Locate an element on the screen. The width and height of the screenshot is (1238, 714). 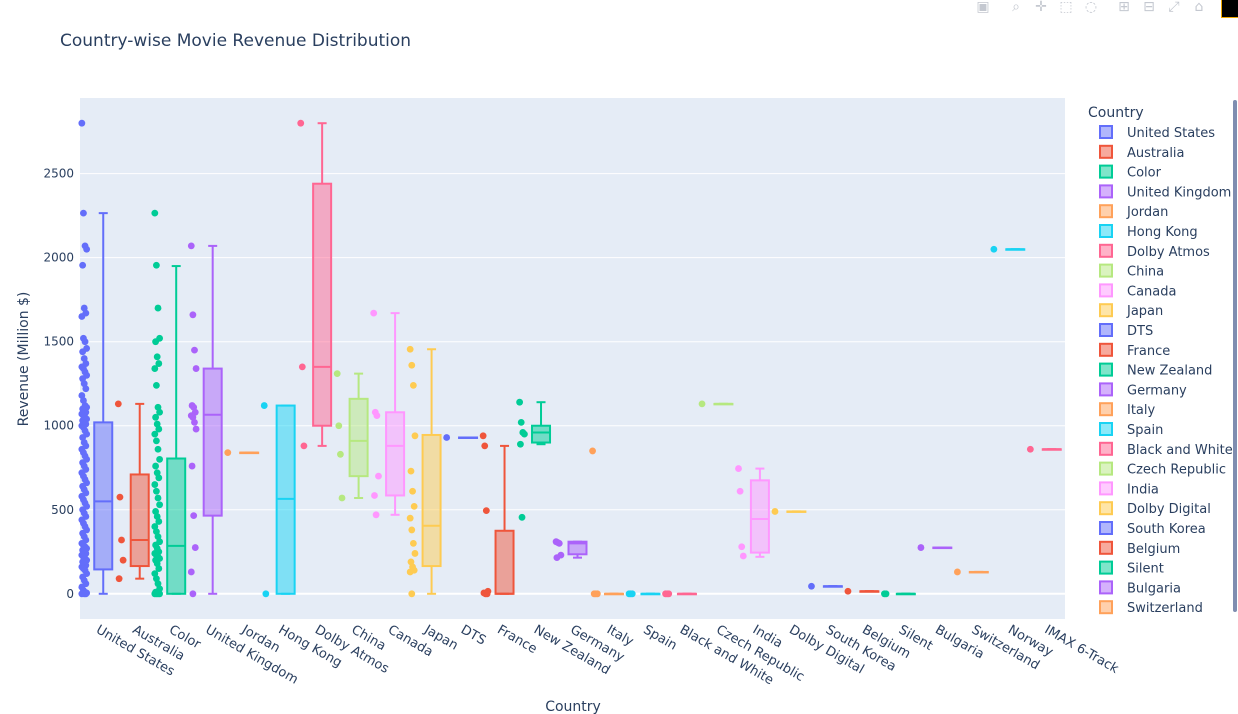
zoom-icon: ⌕ is located at coordinates (1016, 7).